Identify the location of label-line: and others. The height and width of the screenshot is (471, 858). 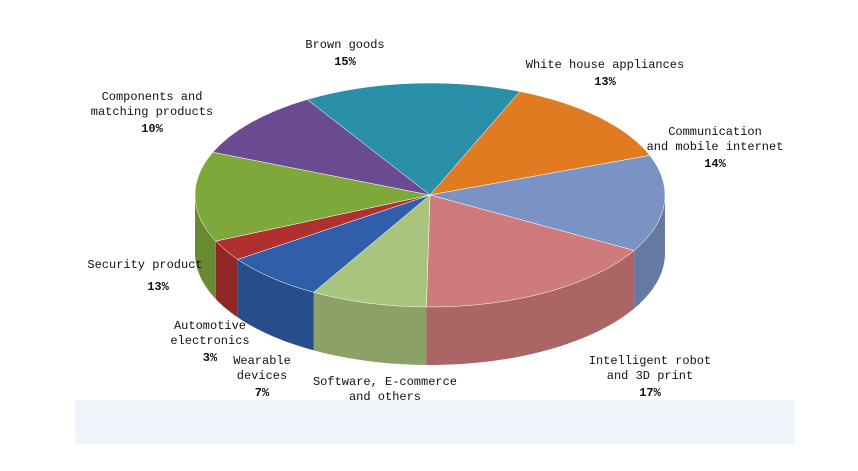
(385, 397).